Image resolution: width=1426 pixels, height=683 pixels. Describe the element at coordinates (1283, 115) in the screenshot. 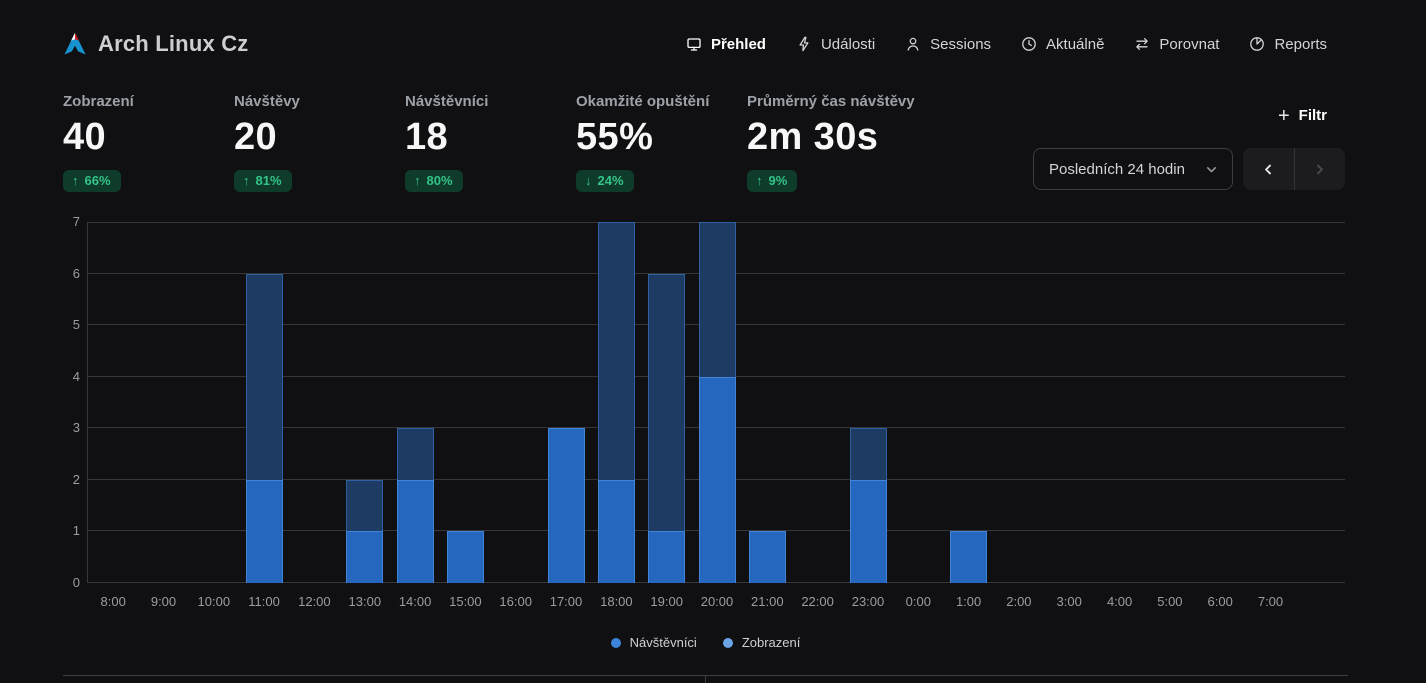

I see `plus-icon: +` at that location.